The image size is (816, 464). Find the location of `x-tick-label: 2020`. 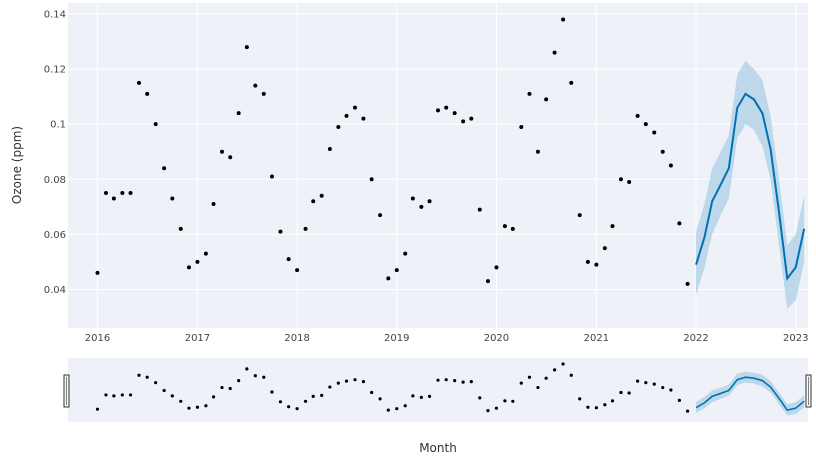

x-tick-label: 2020 is located at coordinates (496, 338).